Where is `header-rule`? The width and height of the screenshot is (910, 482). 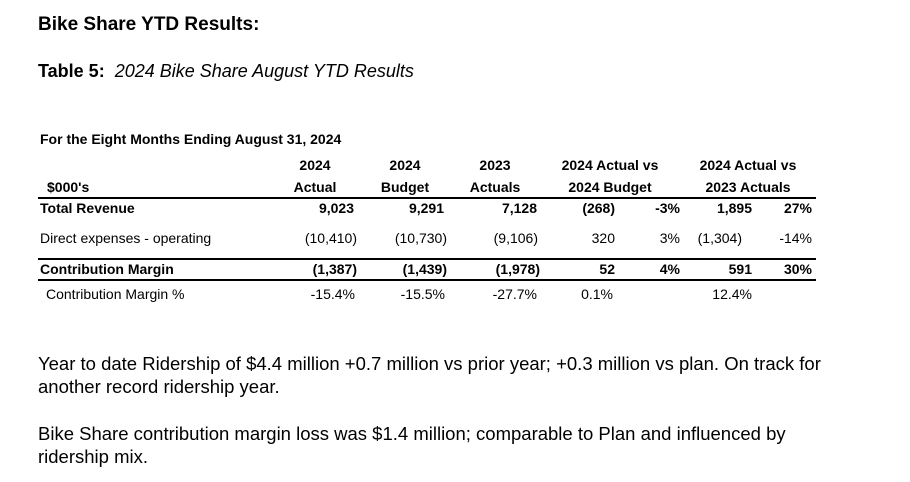
header-rule is located at coordinates (427, 198).